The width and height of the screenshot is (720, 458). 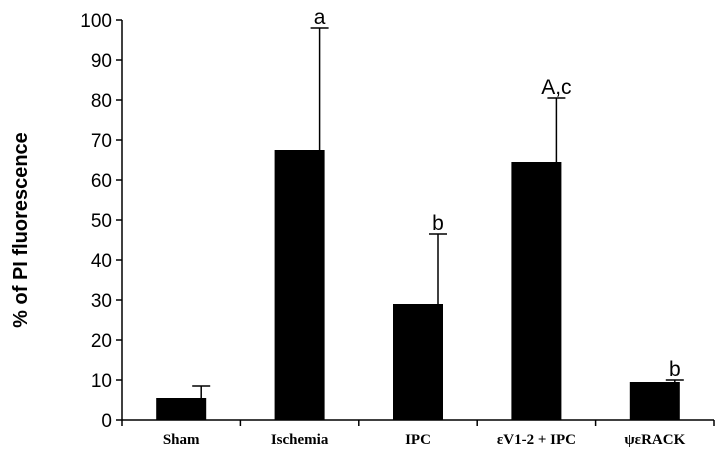 What do you see at coordinates (300, 440) in the screenshot?
I see `category-label: Ischemia` at bounding box center [300, 440].